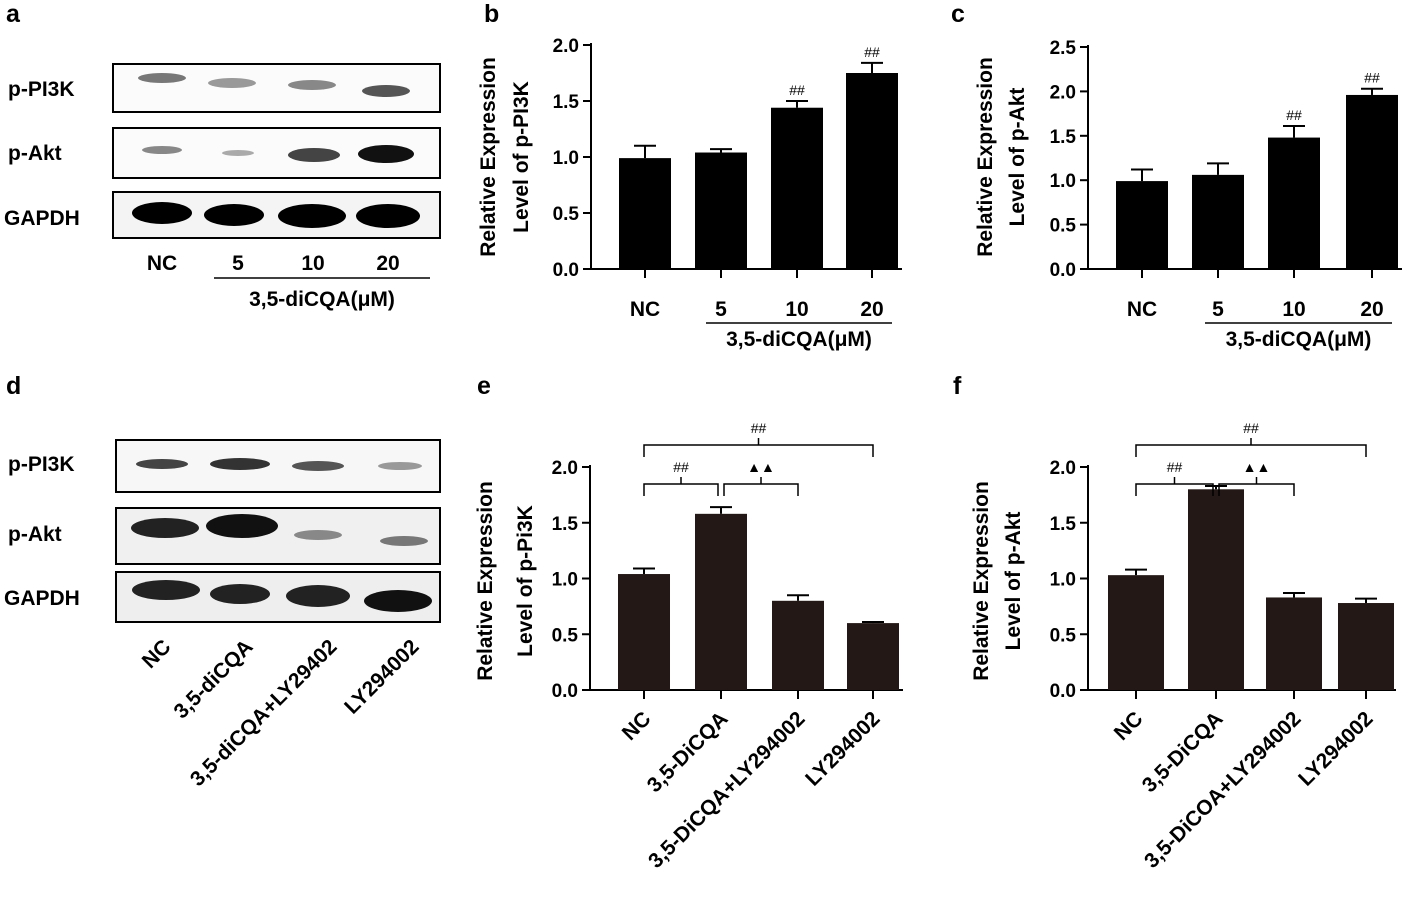 The width and height of the screenshot is (1418, 923). What do you see at coordinates (312, 263) in the screenshot?
I see `blot-a-lane-label: 10` at bounding box center [312, 263].